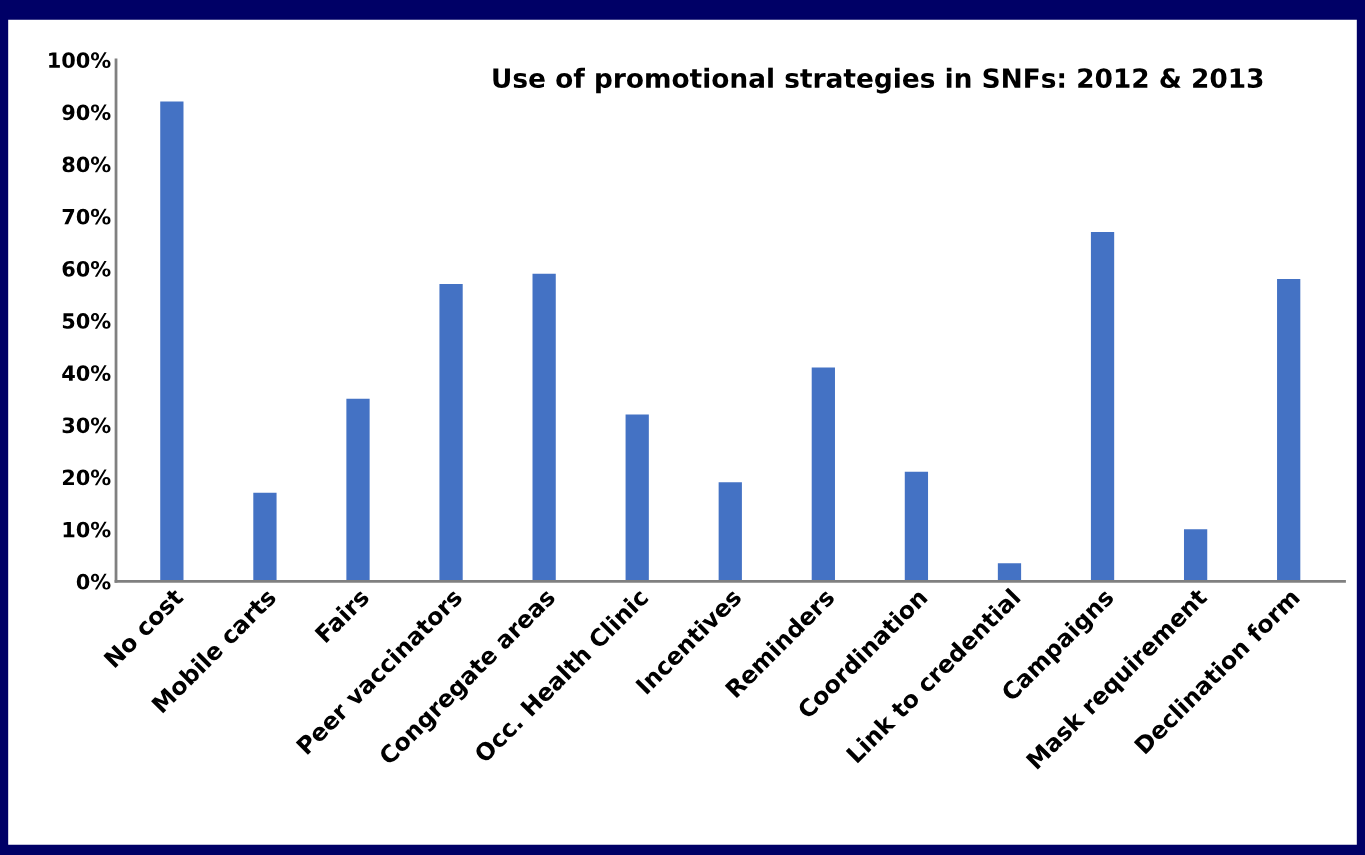 The width and height of the screenshot is (1365, 855). What do you see at coordinates (86, 425) in the screenshot?
I see `y-tick-label: 30%` at bounding box center [86, 425].